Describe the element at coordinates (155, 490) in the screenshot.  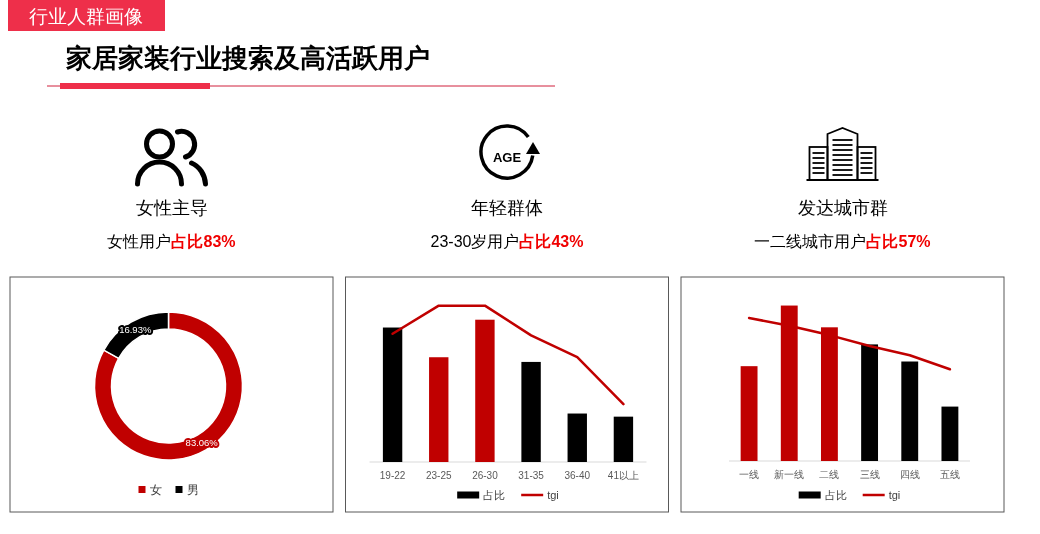
I see `legend-label: 女` at that location.